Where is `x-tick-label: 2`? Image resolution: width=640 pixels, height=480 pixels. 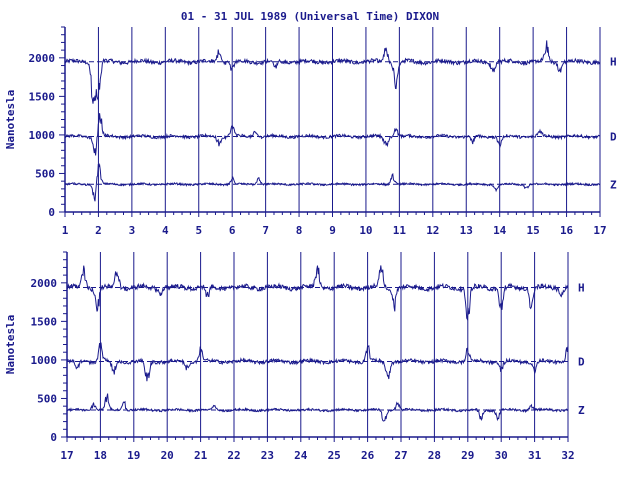 x-tick-label: 2 is located at coordinates (98, 230).